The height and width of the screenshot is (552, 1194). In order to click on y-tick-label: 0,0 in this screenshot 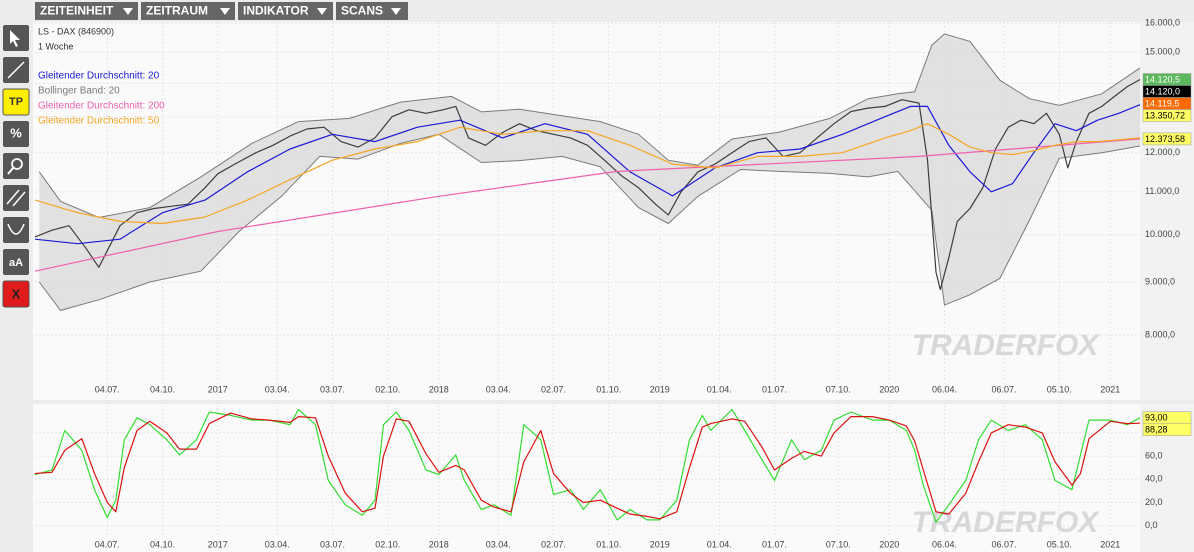, I will do `click(1151, 525)`.